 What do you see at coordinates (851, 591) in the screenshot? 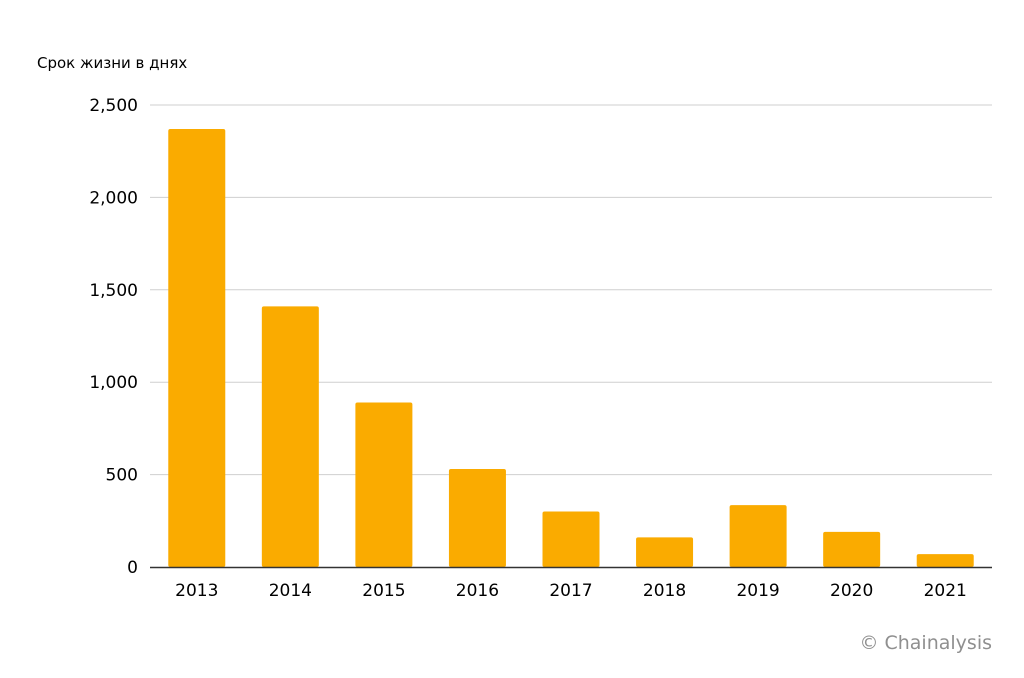
I see `x-tick-label: 2020` at bounding box center [851, 591].